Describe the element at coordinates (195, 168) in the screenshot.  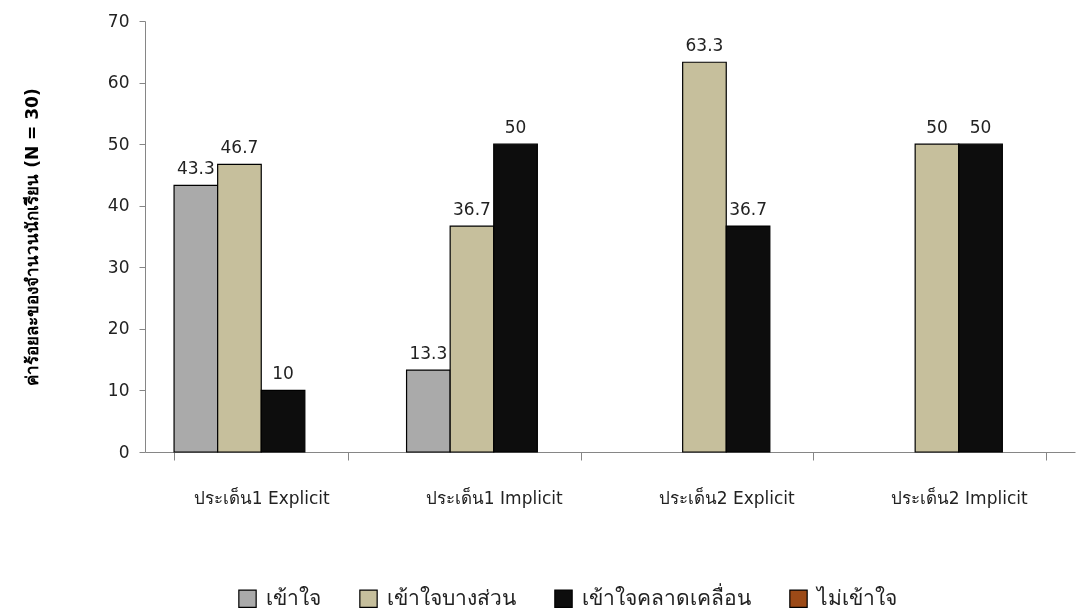
I see `data-label: 43.3` at that location.